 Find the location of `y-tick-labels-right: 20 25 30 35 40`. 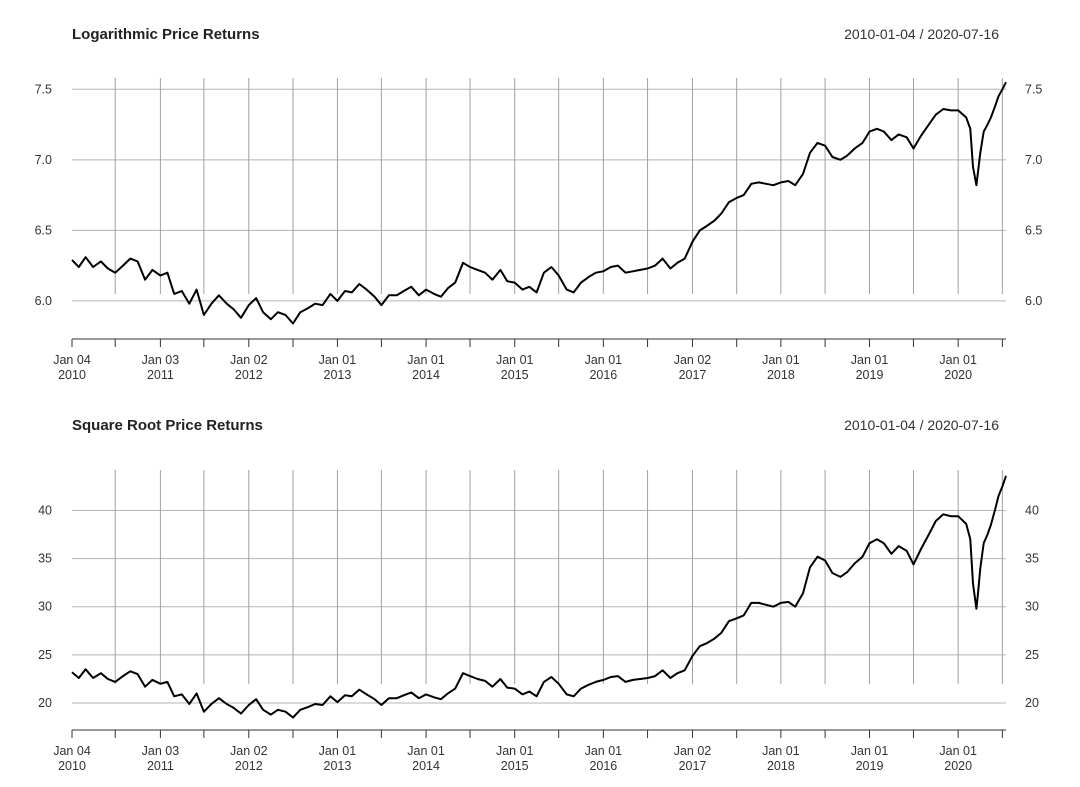

y-tick-labels-right: 20 25 30 35 40 is located at coordinates (1032, 606).